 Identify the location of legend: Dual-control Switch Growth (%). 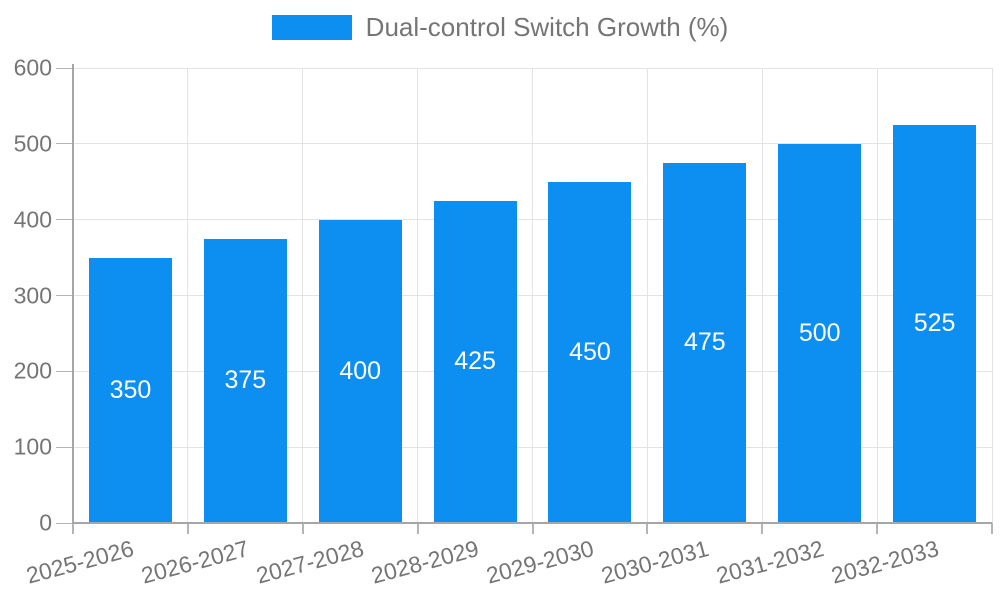
(500, 27).